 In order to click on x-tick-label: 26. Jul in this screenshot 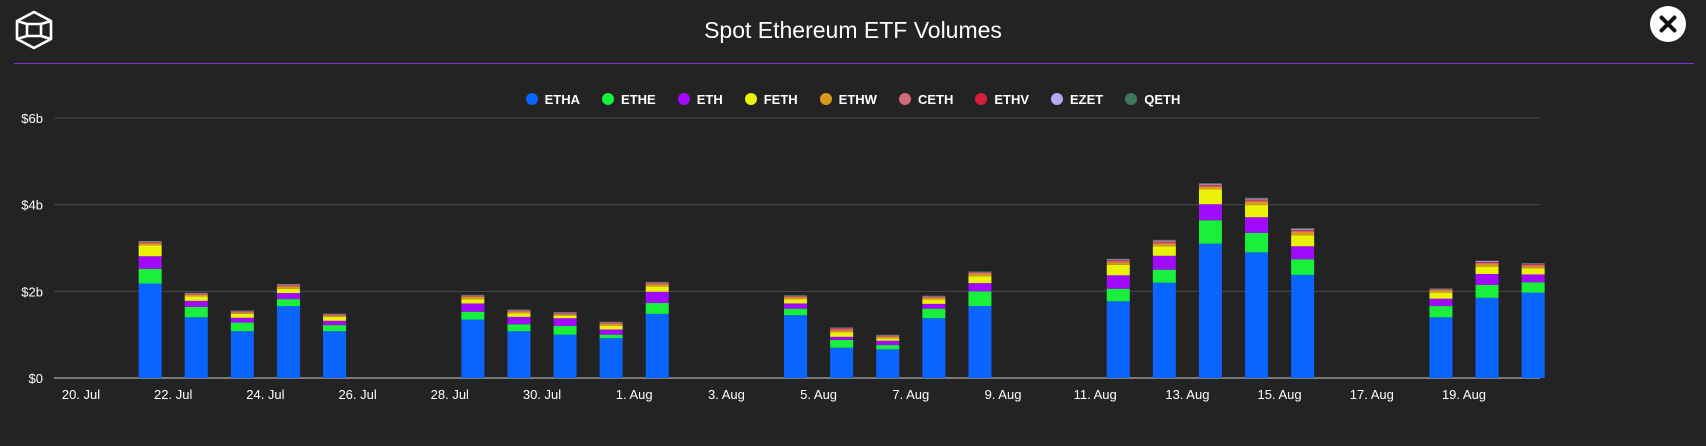, I will do `click(357, 394)`.